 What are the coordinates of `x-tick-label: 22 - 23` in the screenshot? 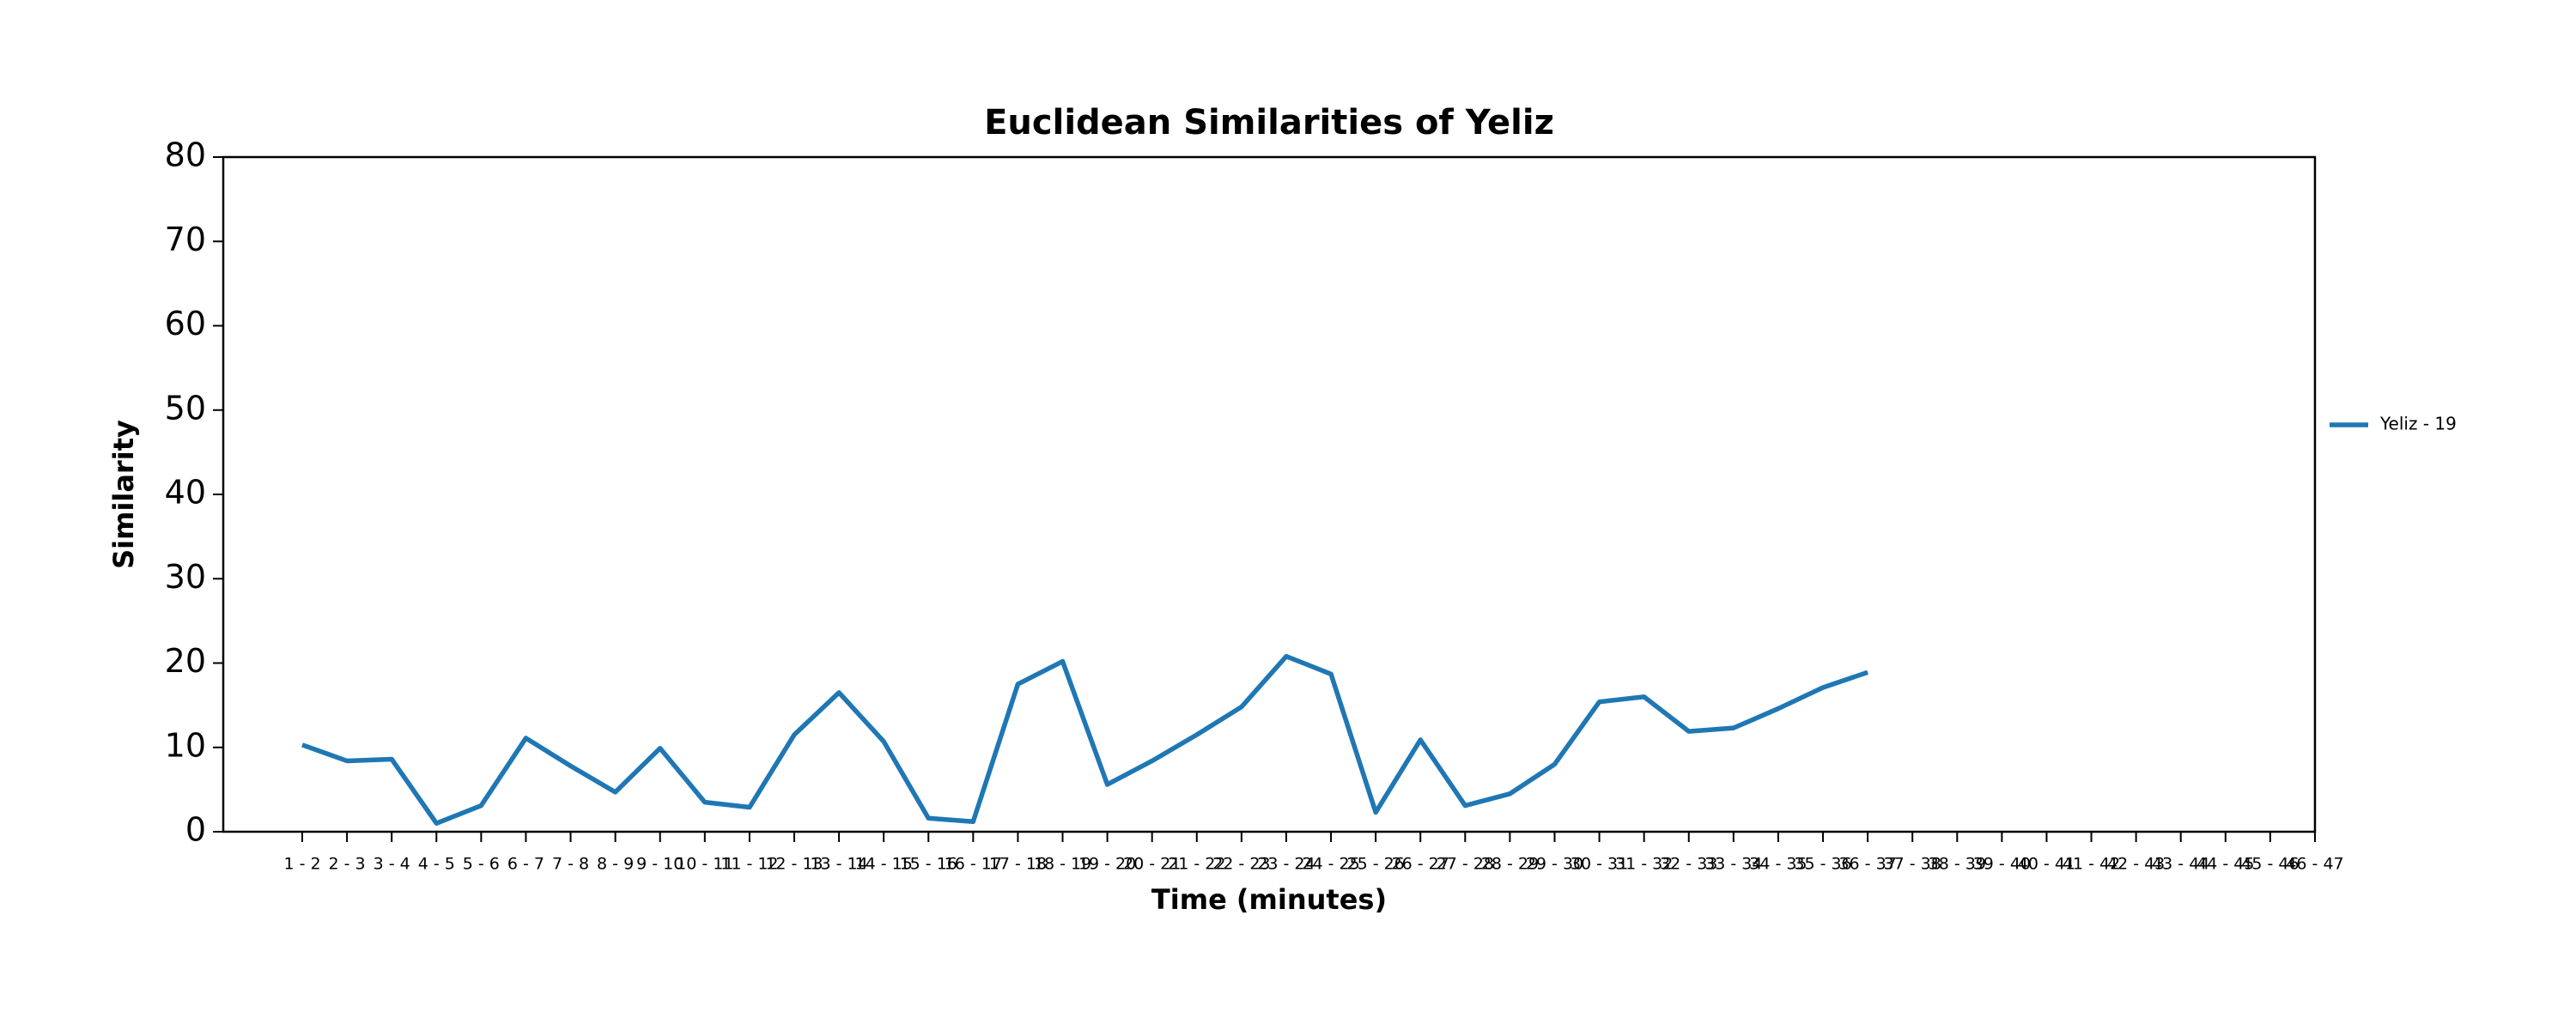 It's located at (1241, 864).